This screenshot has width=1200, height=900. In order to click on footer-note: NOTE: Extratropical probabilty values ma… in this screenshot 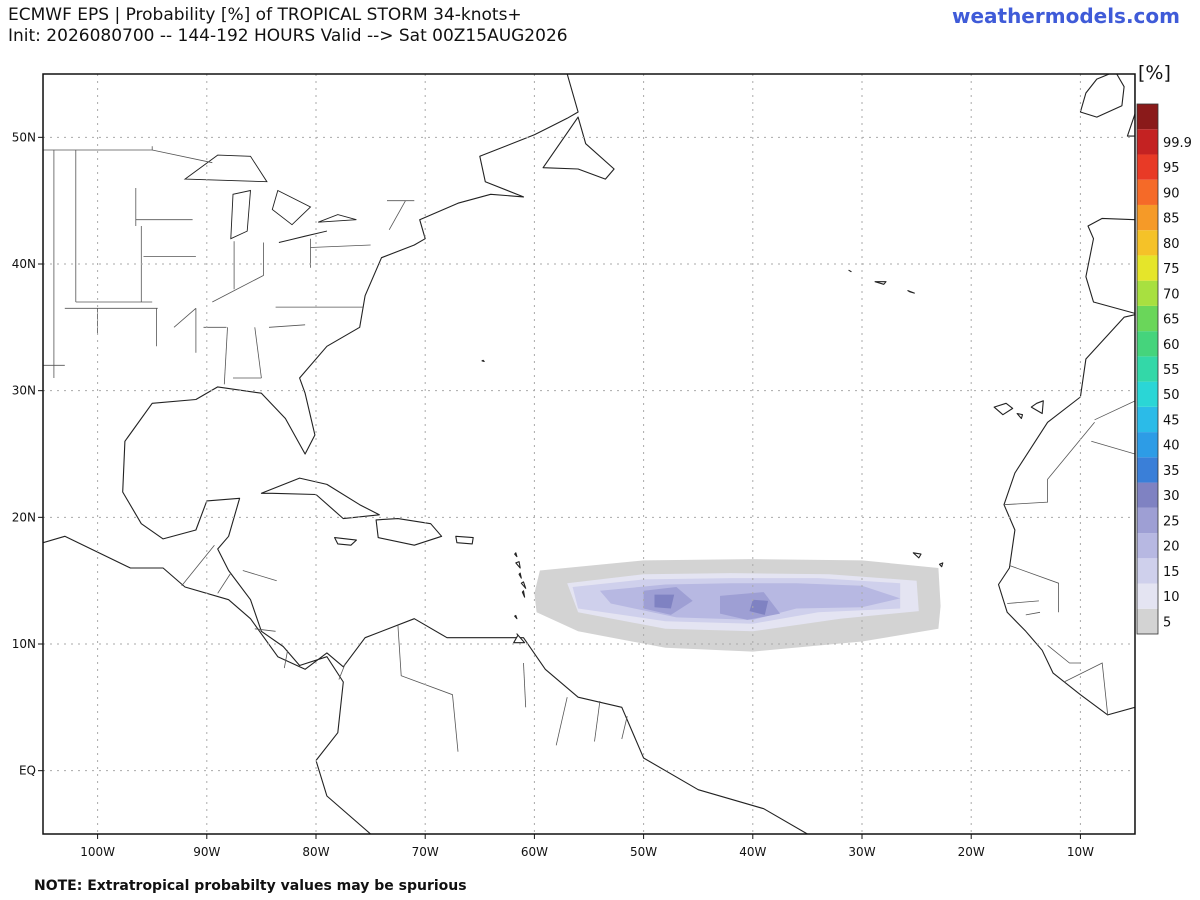, I will do `click(250, 886)`.